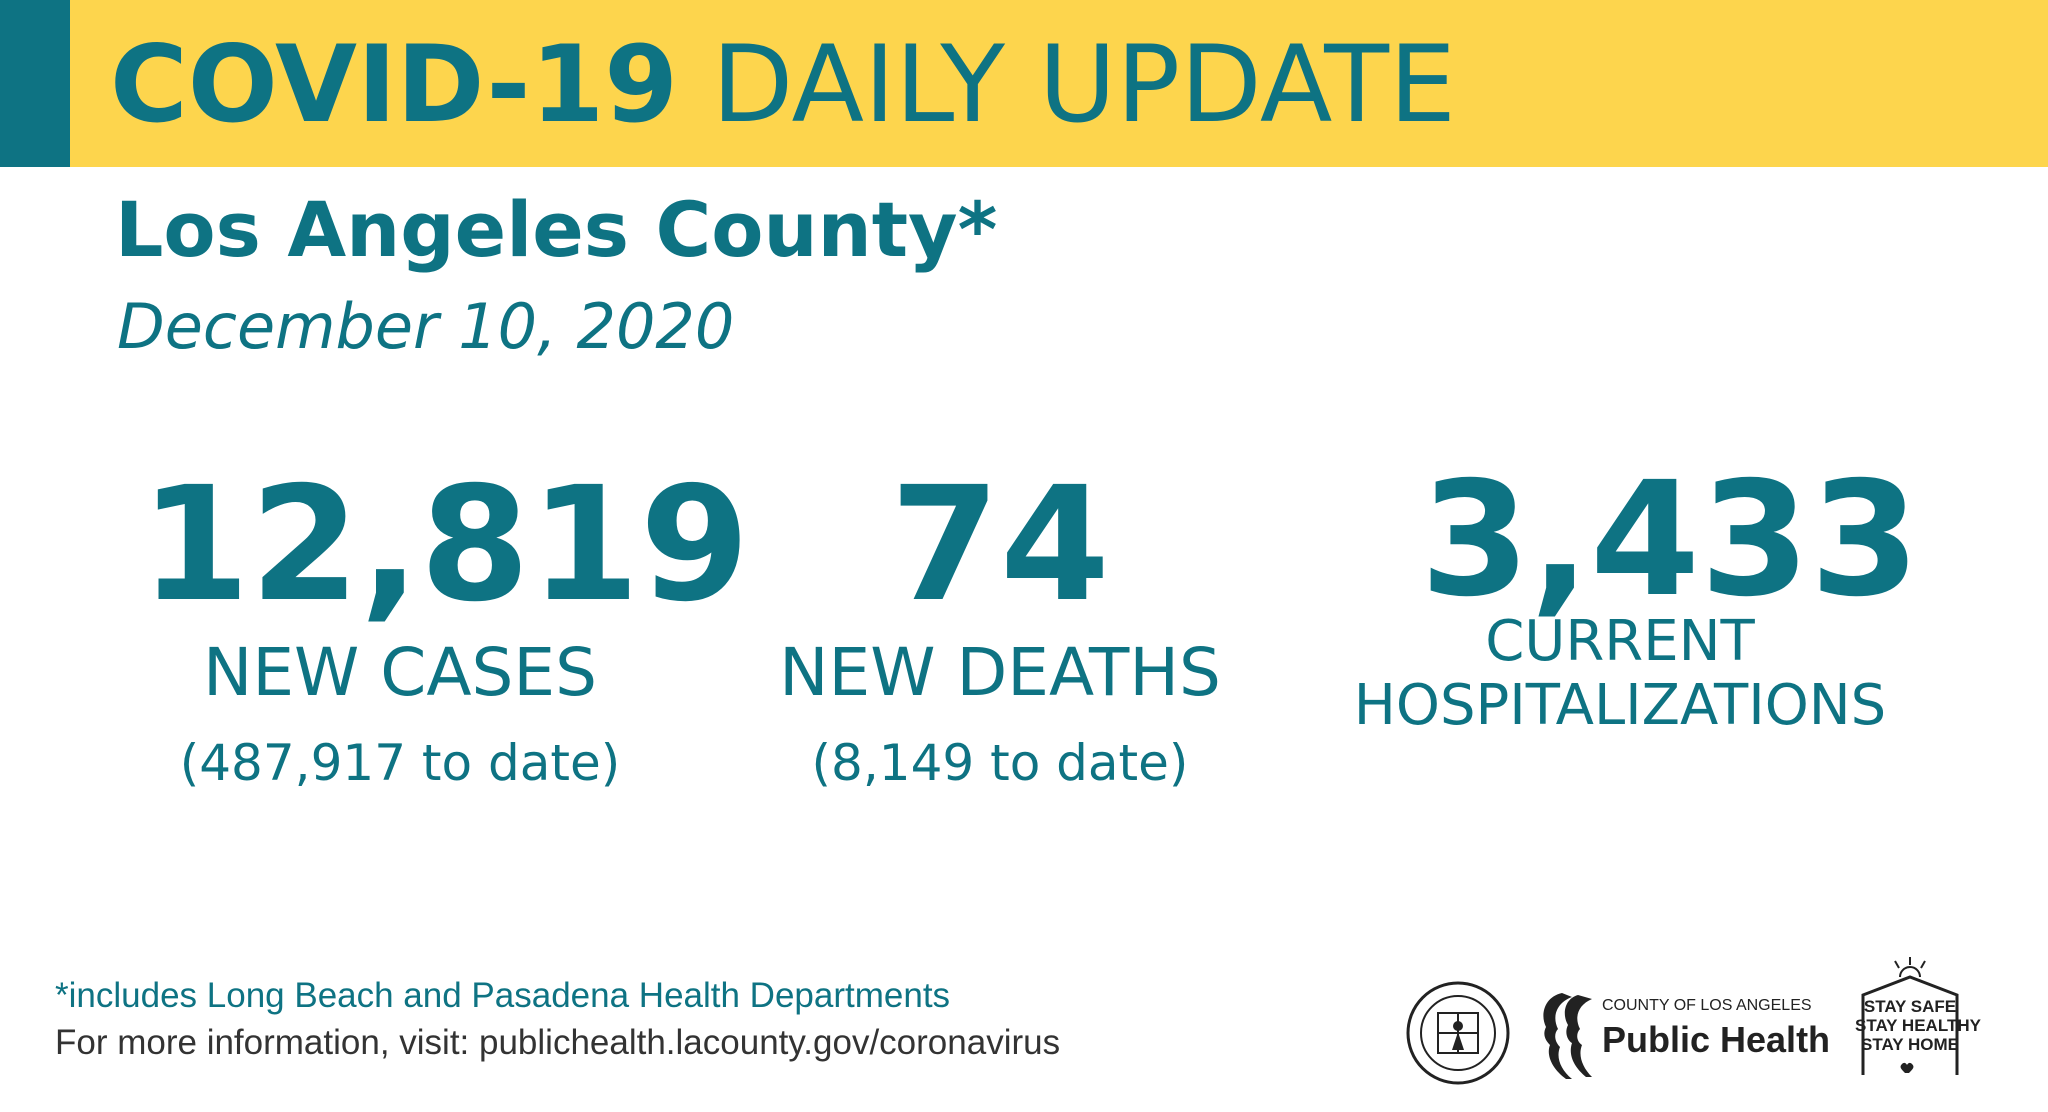 Image resolution: width=2048 pixels, height=1112 pixels. What do you see at coordinates (1620, 641) in the screenshot?
I see `hospitalizations-label-line1: CURRENT` at bounding box center [1620, 641].